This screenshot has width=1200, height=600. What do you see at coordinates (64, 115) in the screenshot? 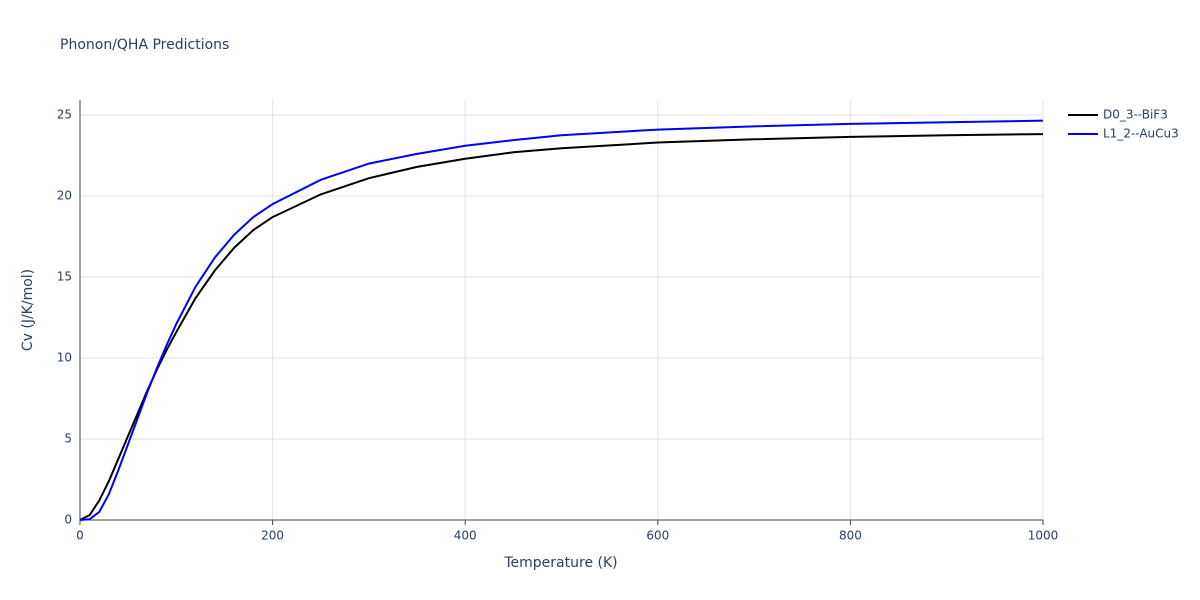
I see `y-tick-label: 25` at bounding box center [64, 115].